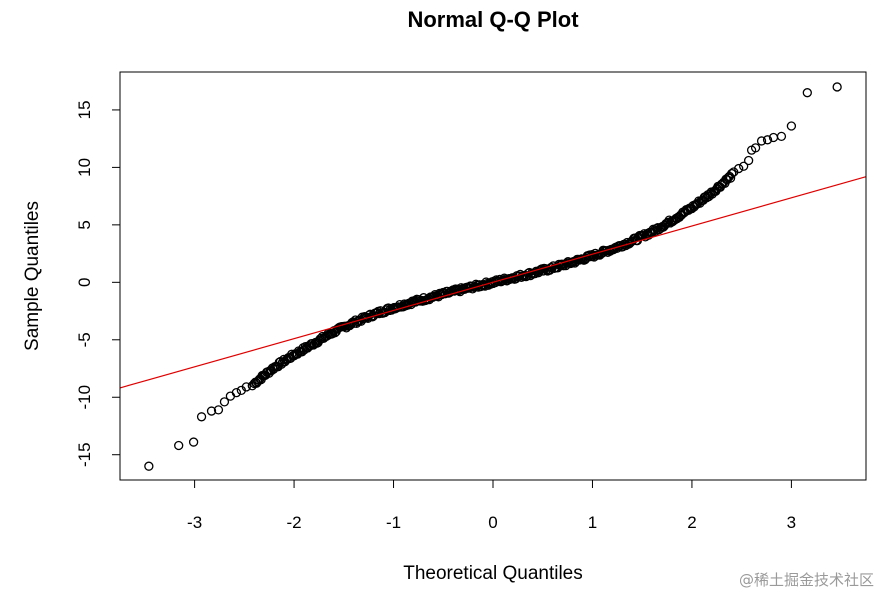 Image resolution: width=880 pixels, height=594 pixels. What do you see at coordinates (493, 19) in the screenshot?
I see `chart-title: Normal Q-Q Plot` at bounding box center [493, 19].